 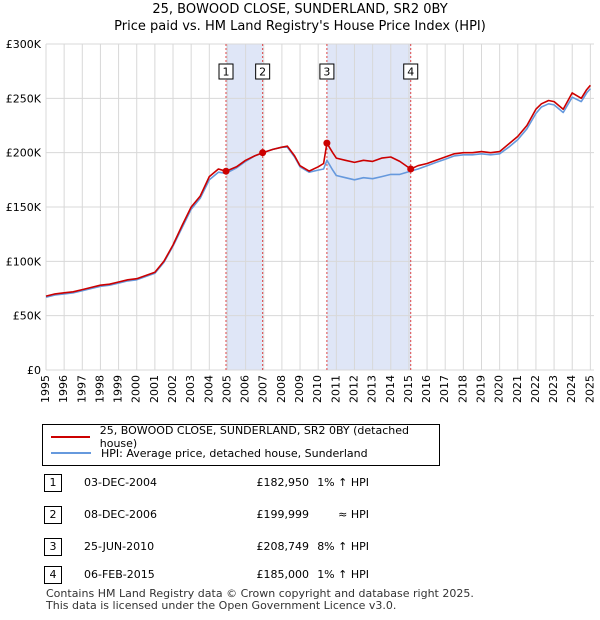 What do you see at coordinates (24, 153) in the screenshot?
I see `y-tick-label: £200K` at bounding box center [24, 153].